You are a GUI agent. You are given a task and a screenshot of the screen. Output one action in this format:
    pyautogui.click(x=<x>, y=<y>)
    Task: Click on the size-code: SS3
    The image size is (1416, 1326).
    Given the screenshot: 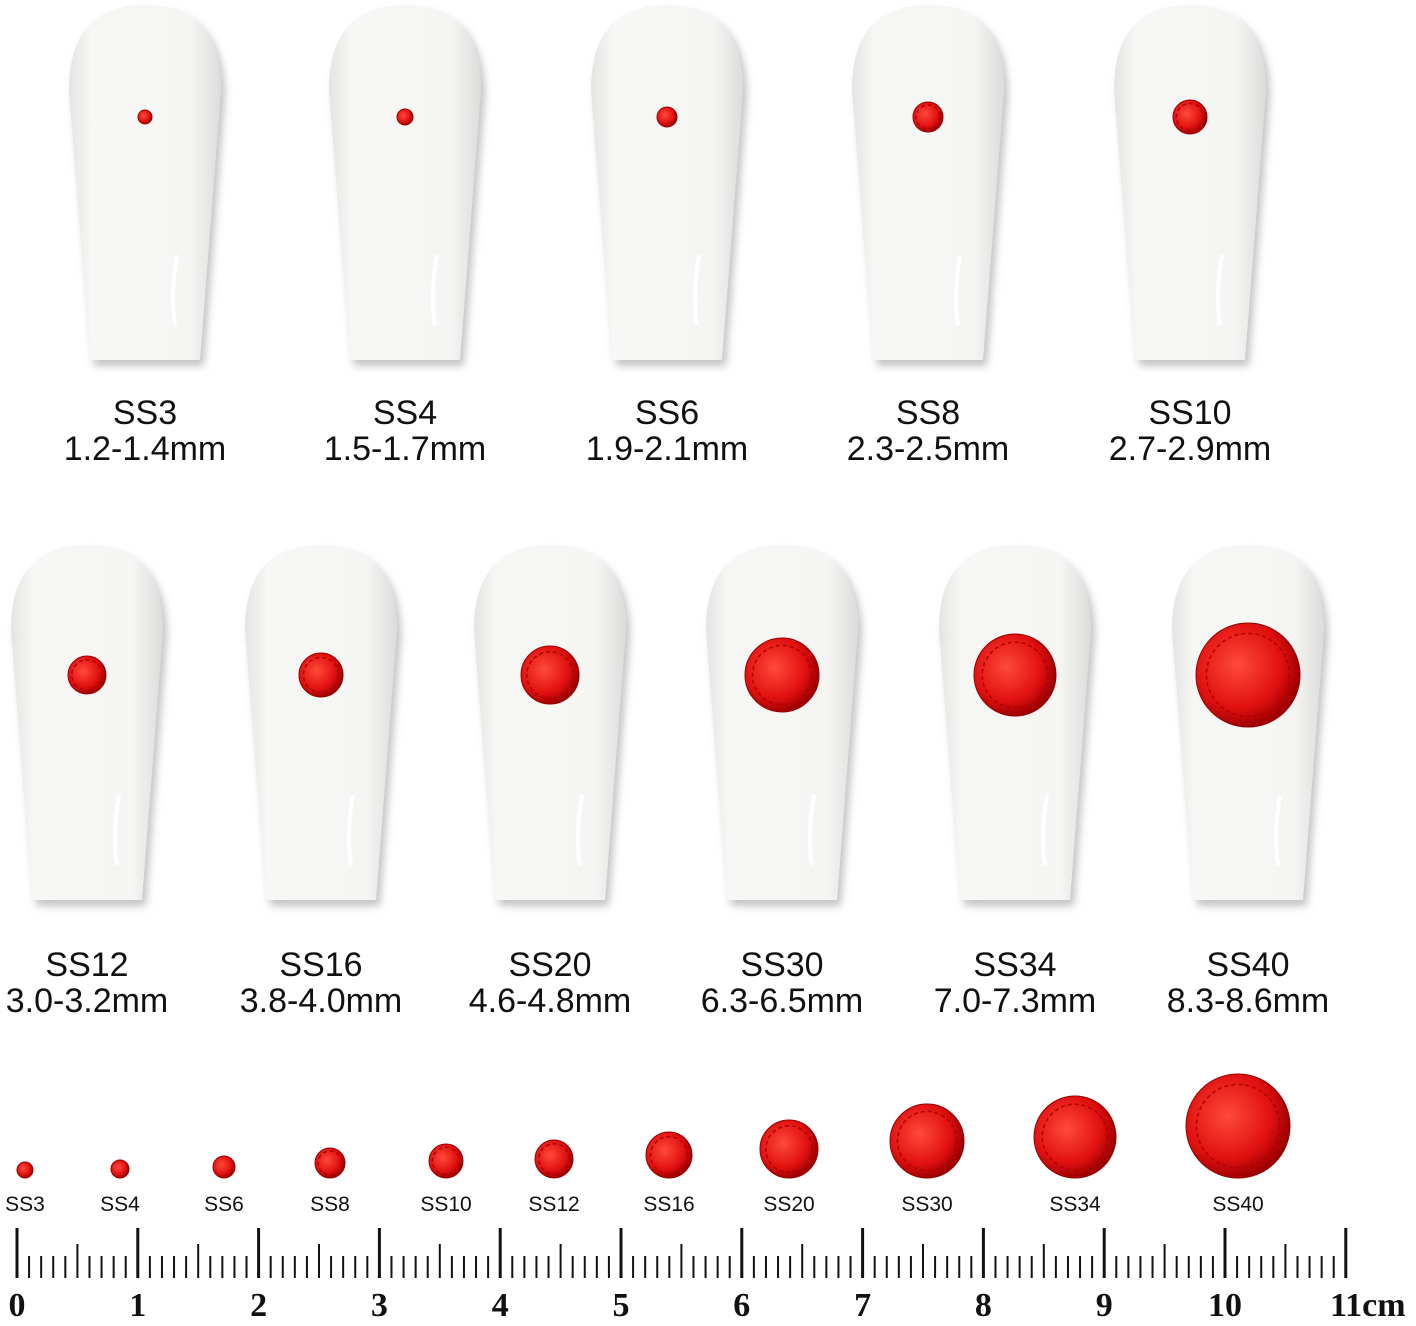 What is the action you would take?
    pyautogui.click(x=145, y=413)
    